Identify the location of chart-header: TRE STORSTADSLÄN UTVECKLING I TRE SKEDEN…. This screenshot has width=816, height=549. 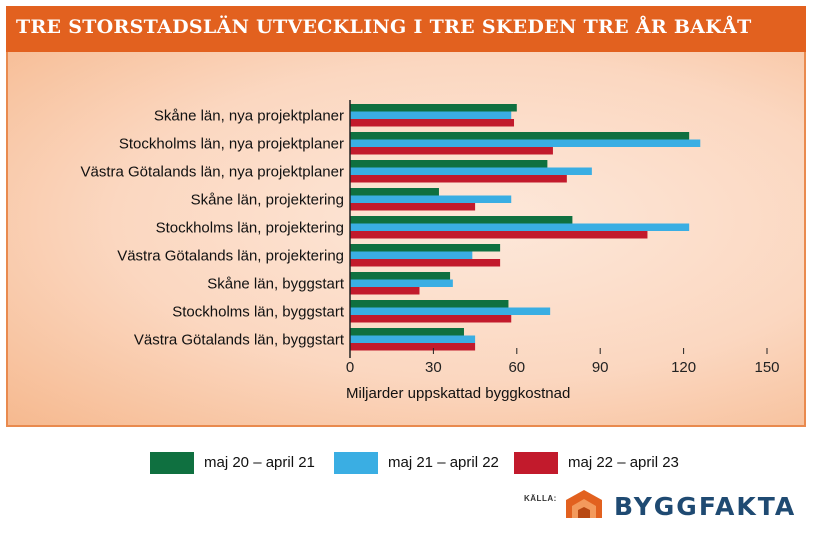
(406, 29).